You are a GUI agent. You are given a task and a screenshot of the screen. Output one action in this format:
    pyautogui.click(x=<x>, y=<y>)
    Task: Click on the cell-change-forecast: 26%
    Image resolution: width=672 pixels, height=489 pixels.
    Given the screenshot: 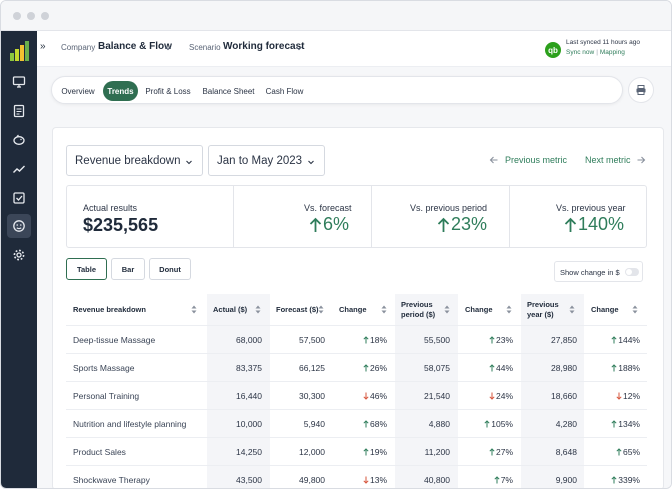 What is the action you would take?
    pyautogui.click(x=360, y=368)
    